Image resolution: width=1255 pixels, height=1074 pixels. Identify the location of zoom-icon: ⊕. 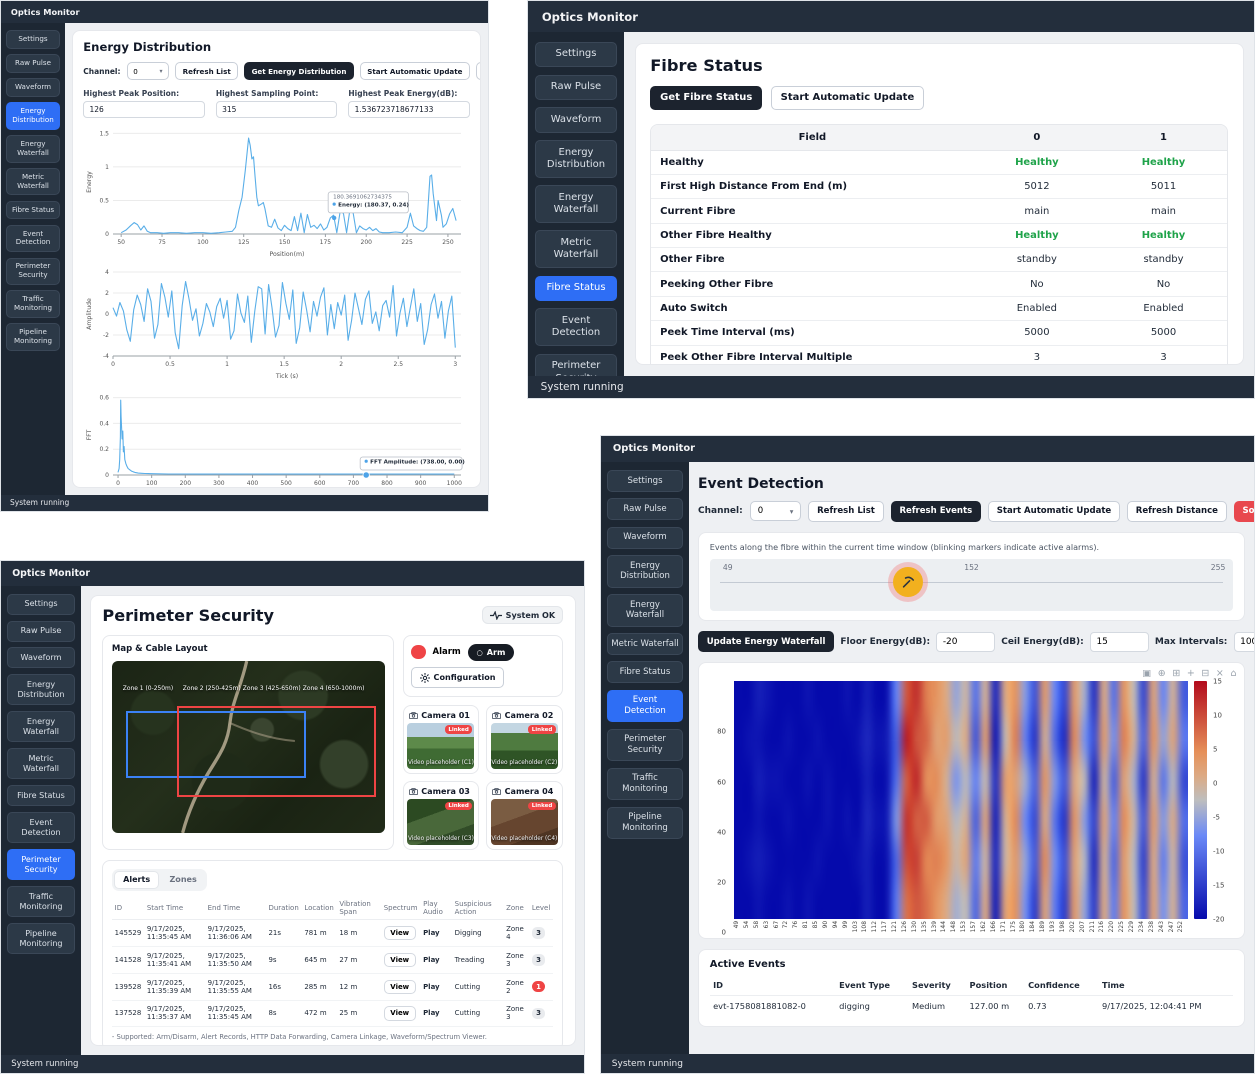
(1161, 673).